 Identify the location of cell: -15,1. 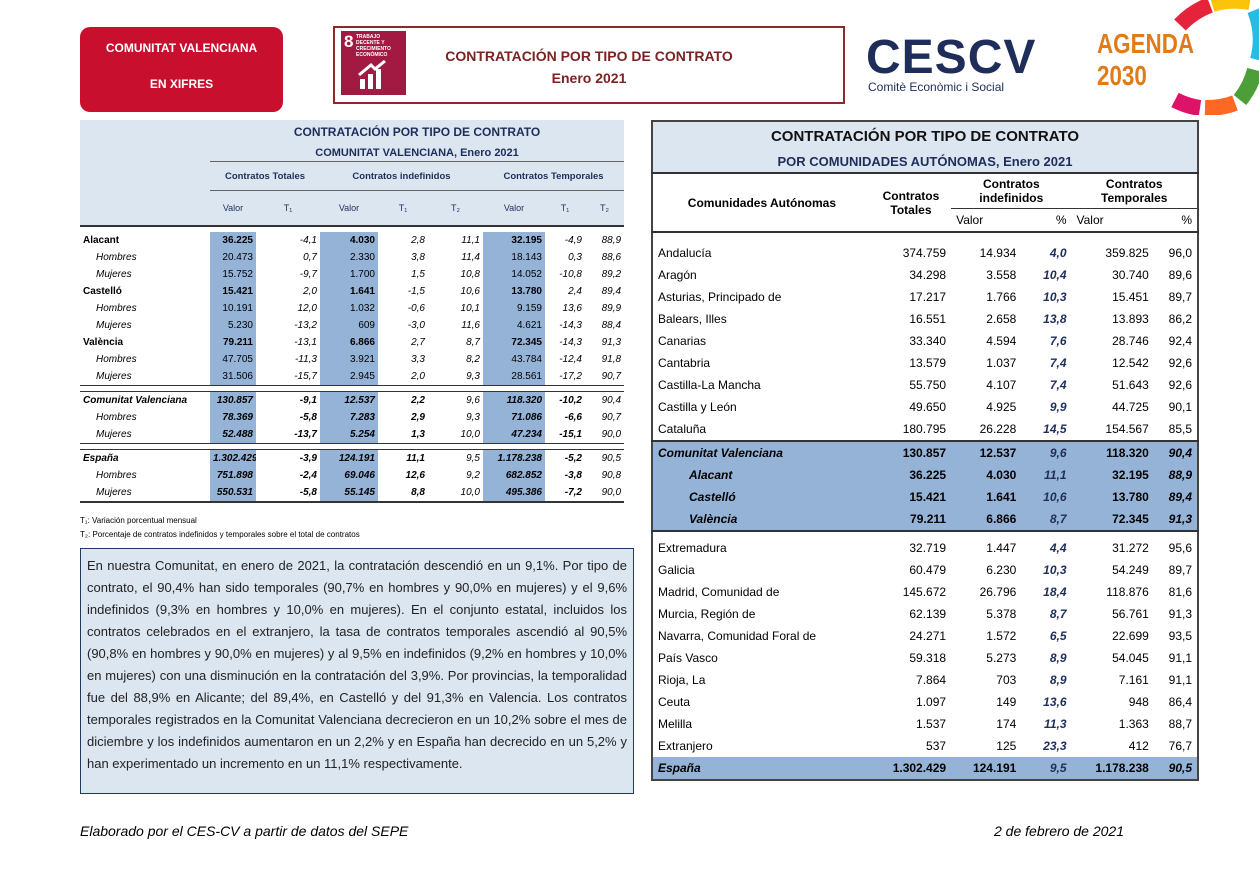
(570, 434).